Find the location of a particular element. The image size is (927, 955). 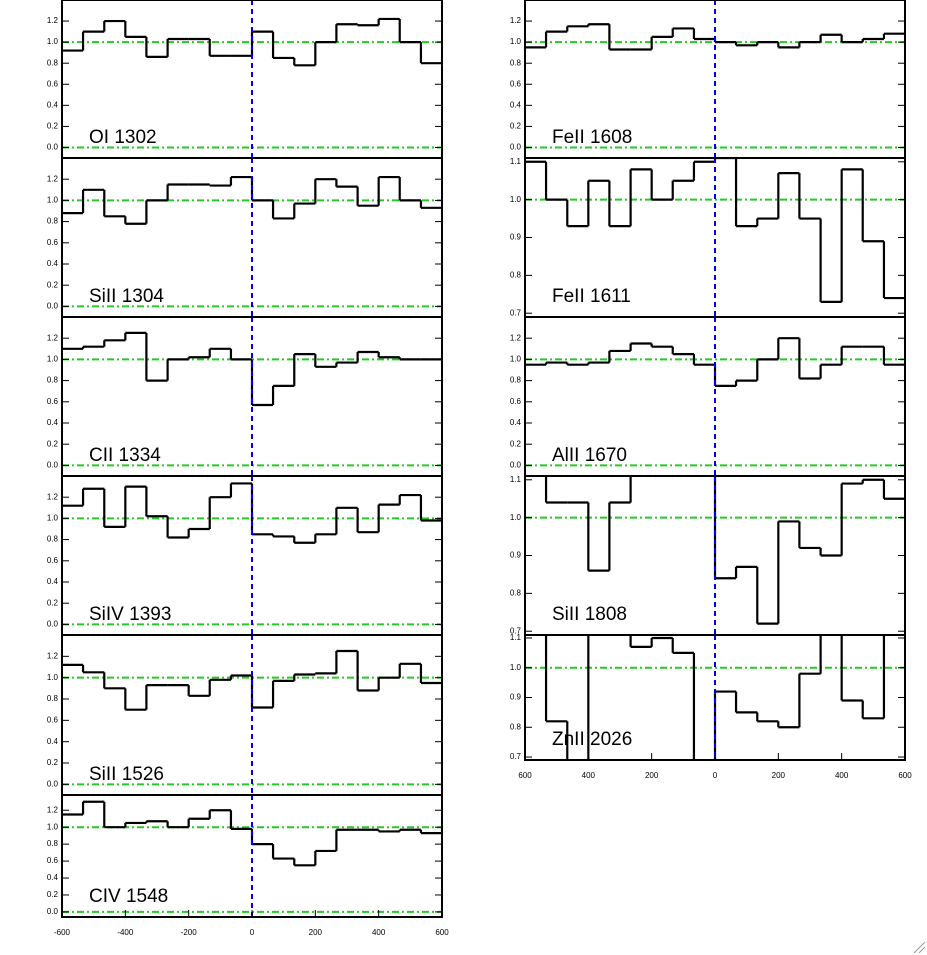

panel-label: SiII 1808 is located at coordinates (589, 614).